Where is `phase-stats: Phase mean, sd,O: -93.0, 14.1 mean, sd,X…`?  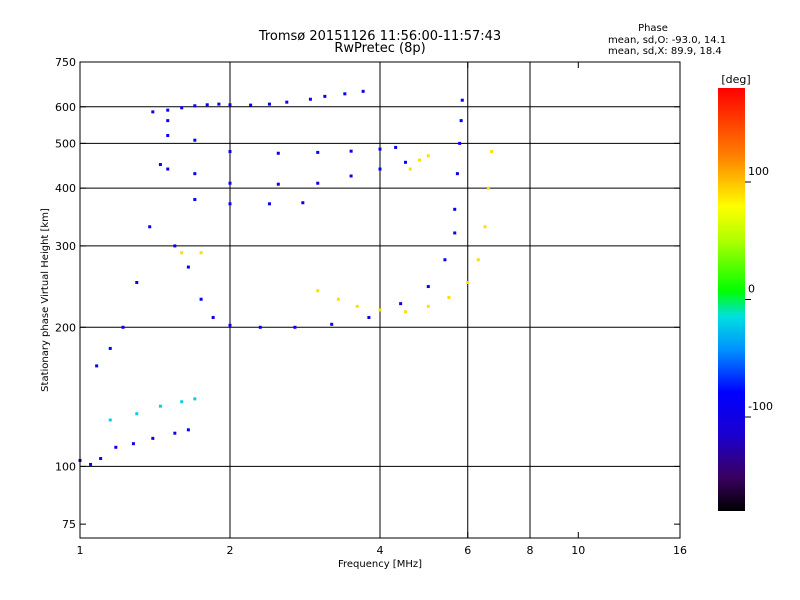
phase-stats: Phase mean, sd,O: -93.0, 14.1 mean, sd,X… is located at coordinates (667, 40).